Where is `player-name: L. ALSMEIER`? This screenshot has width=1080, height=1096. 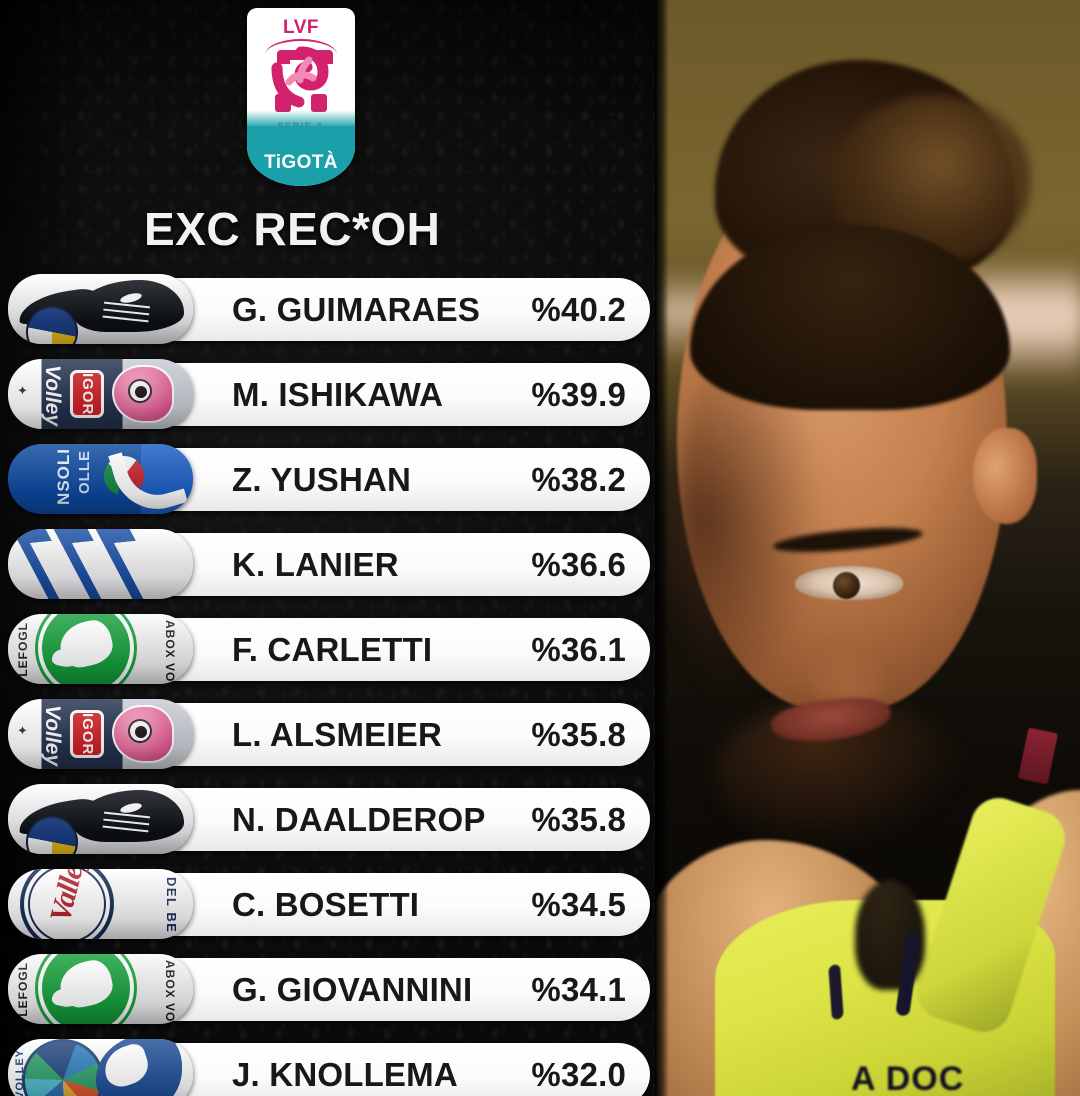
player-name: L. ALSMEIER is located at coordinates (337, 734).